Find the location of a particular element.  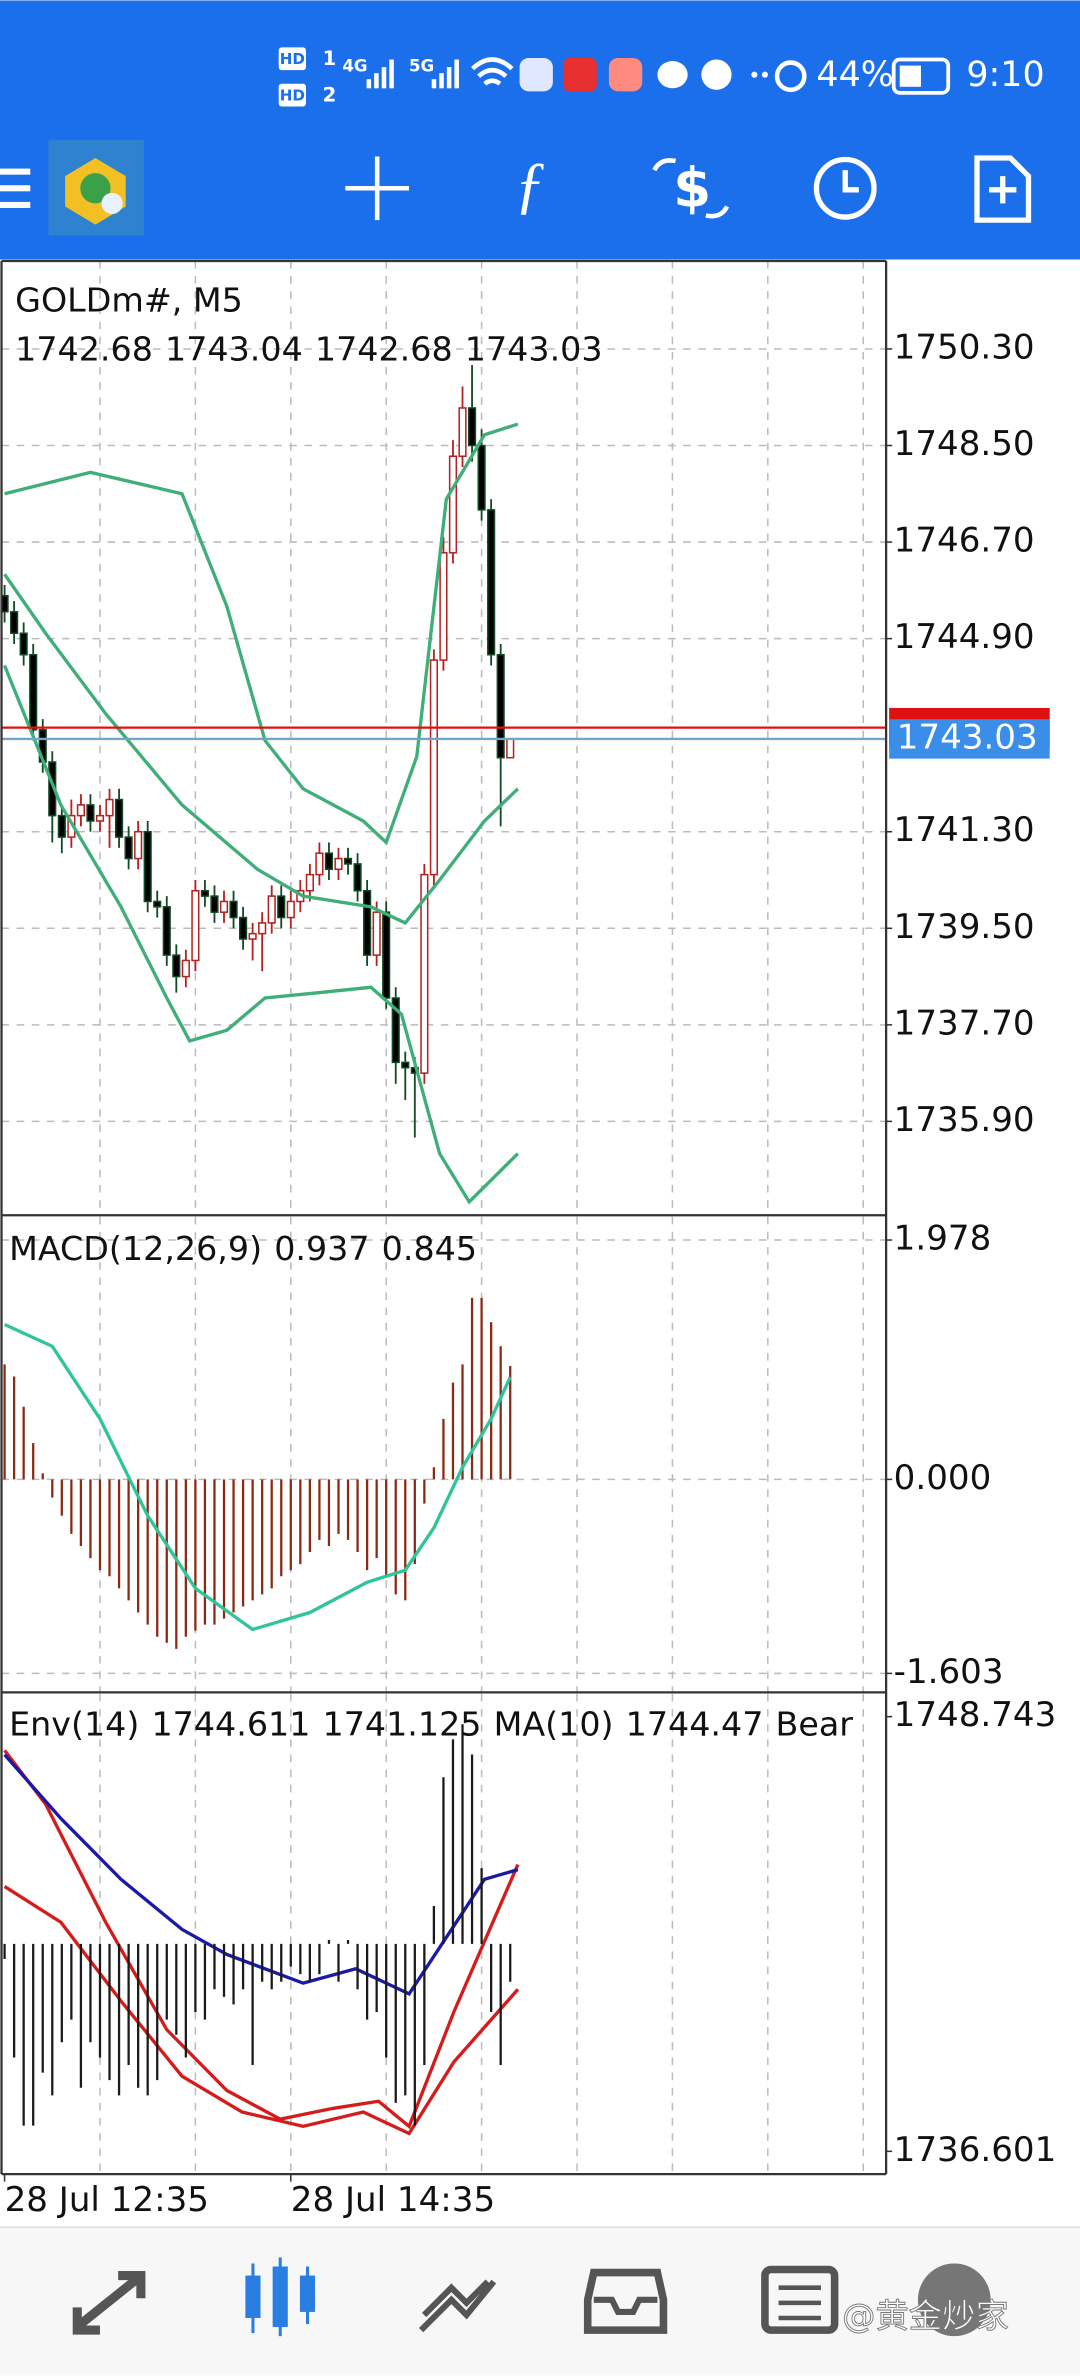

y-tick-label: 1741.30 is located at coordinates (964, 830).